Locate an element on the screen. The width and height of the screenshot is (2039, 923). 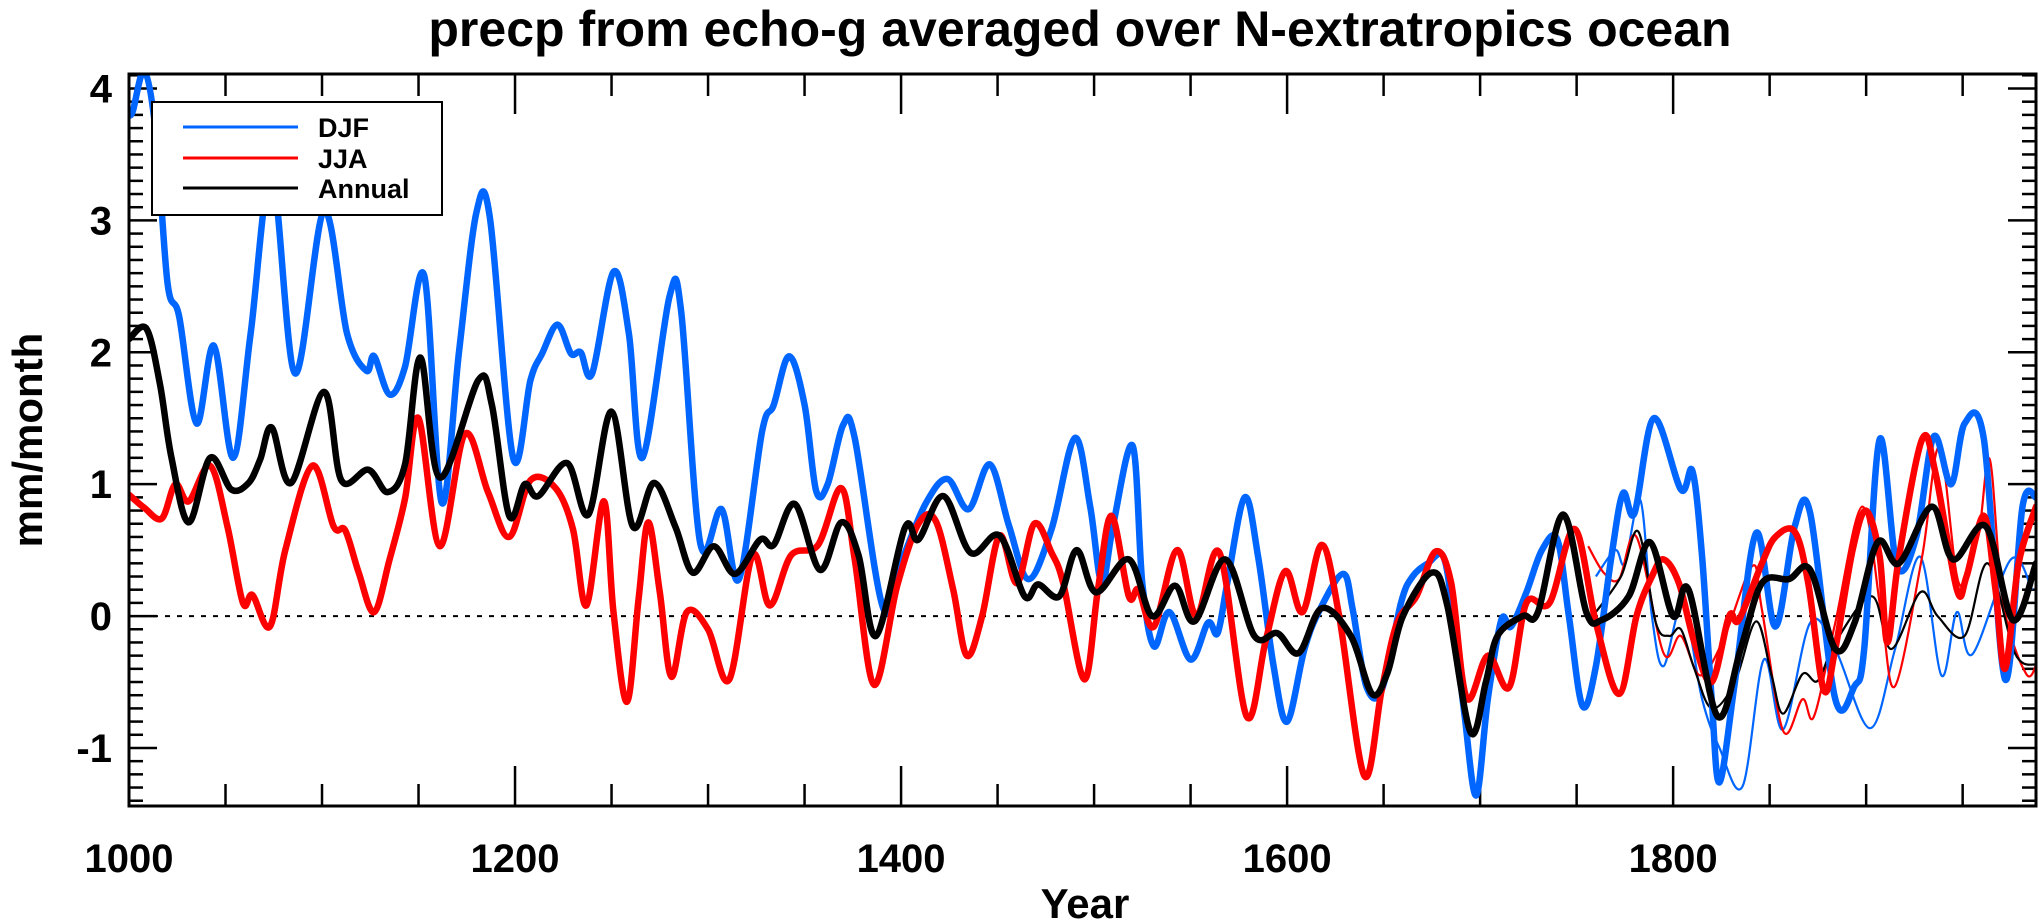
legend-label-jja: JJA is located at coordinates (343, 159).